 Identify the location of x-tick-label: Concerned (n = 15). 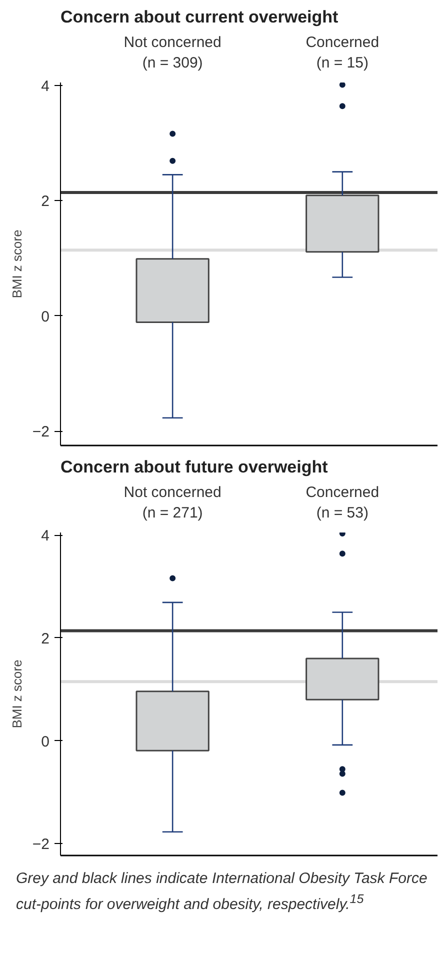
(343, 53).